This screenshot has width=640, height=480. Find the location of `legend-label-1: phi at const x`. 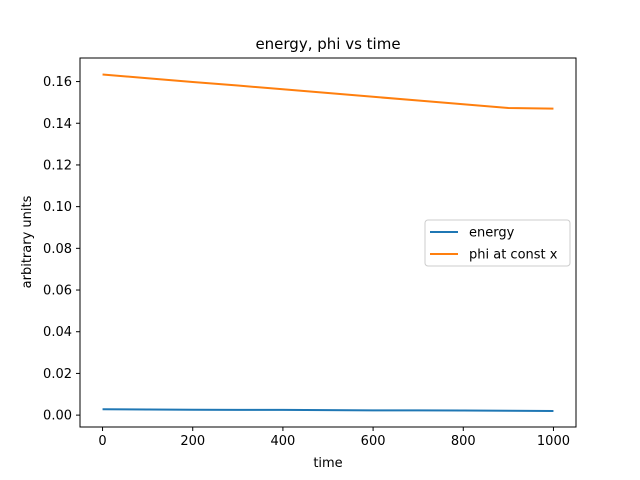

legend-label-1: phi at const x is located at coordinates (513, 255).